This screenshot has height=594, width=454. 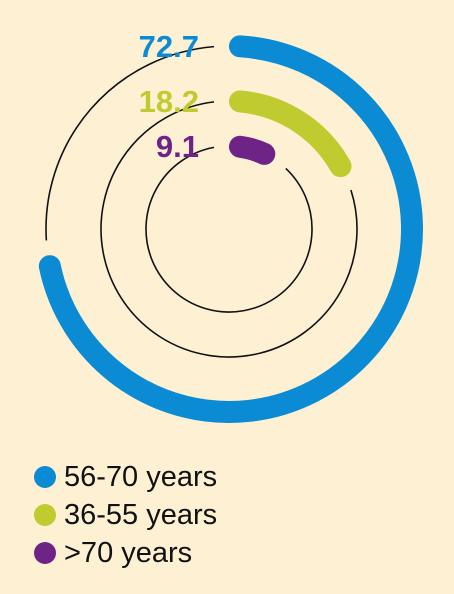 What do you see at coordinates (169, 46) in the screenshot?
I see `value-label-56-70: 72.7` at bounding box center [169, 46].